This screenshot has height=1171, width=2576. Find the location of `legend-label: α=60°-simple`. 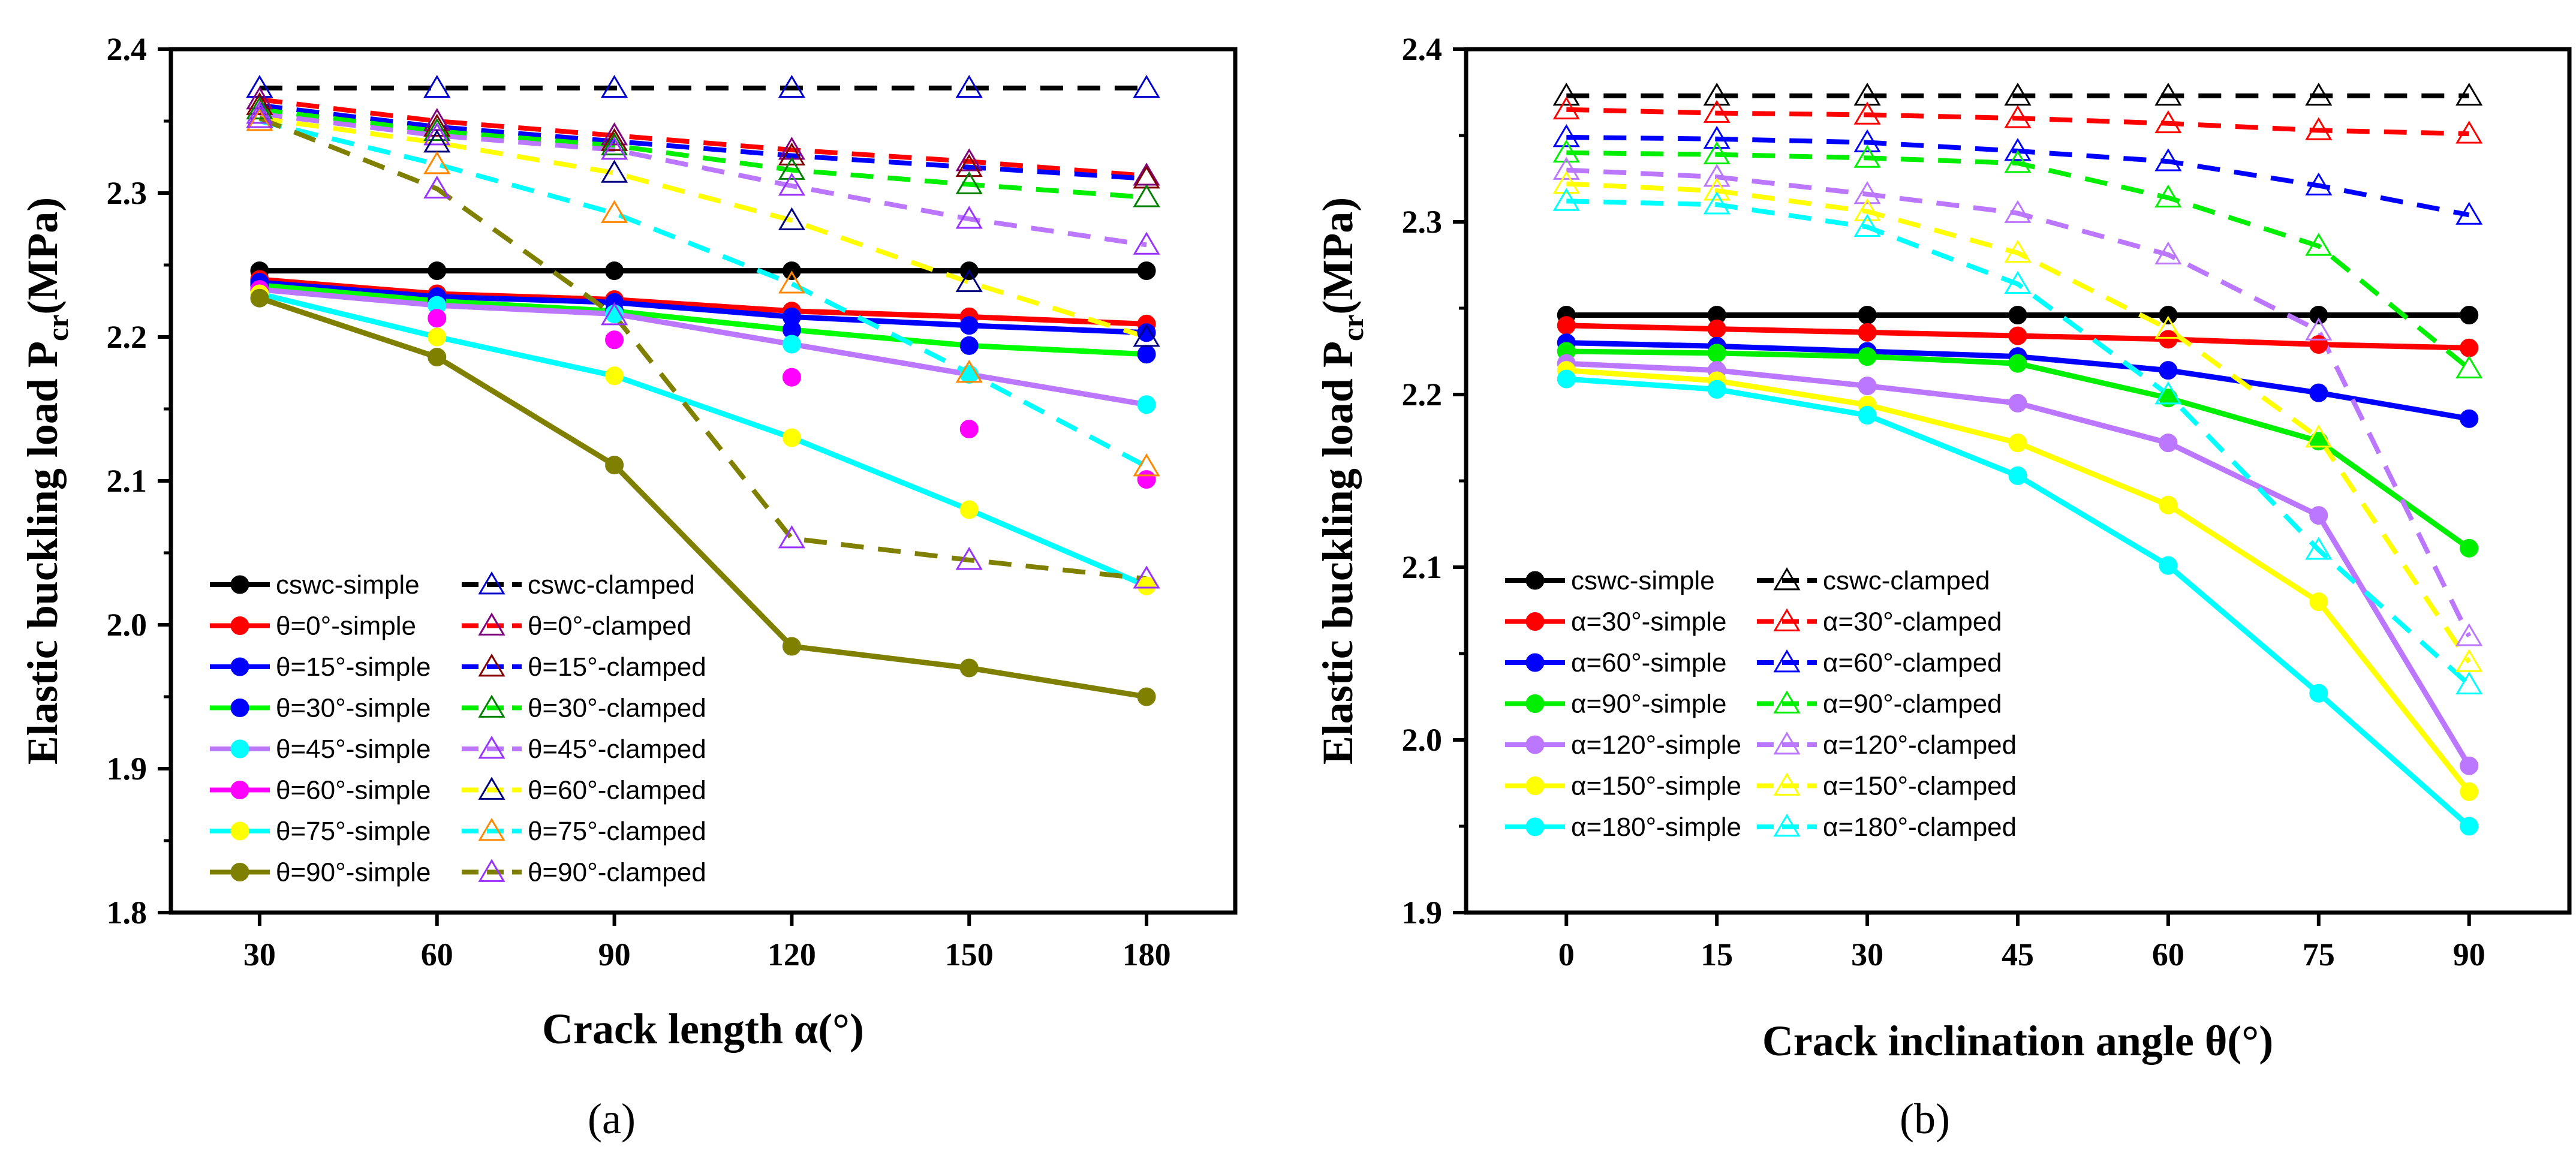

legend-label: α=60°-simple is located at coordinates (1649, 663).